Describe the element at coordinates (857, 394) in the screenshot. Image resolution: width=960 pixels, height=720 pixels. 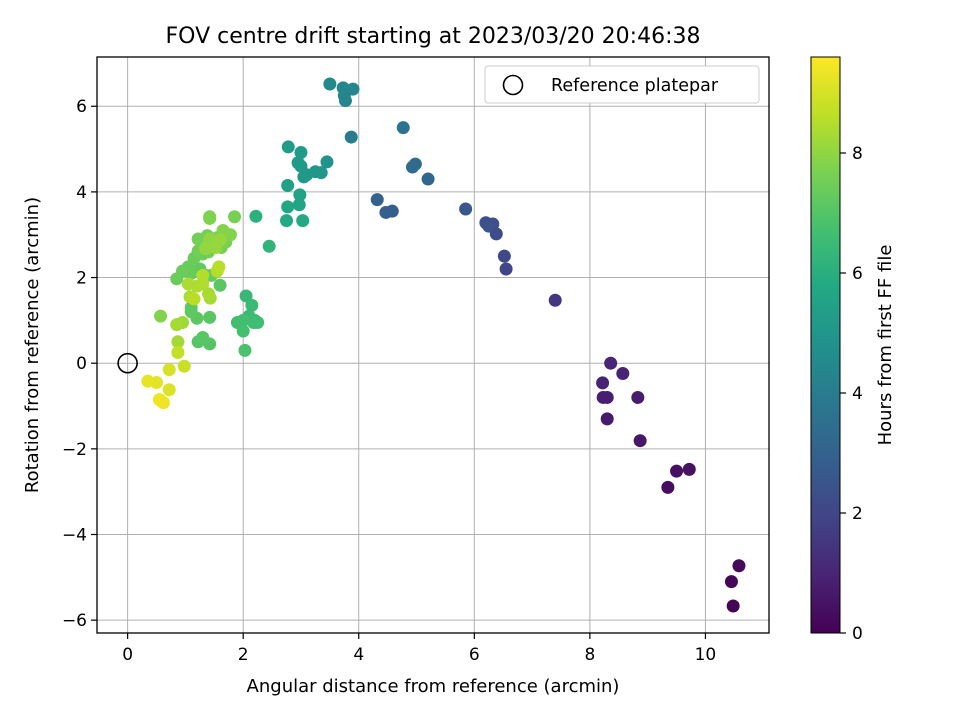
I see `colorbar-tick-label: 4` at that location.